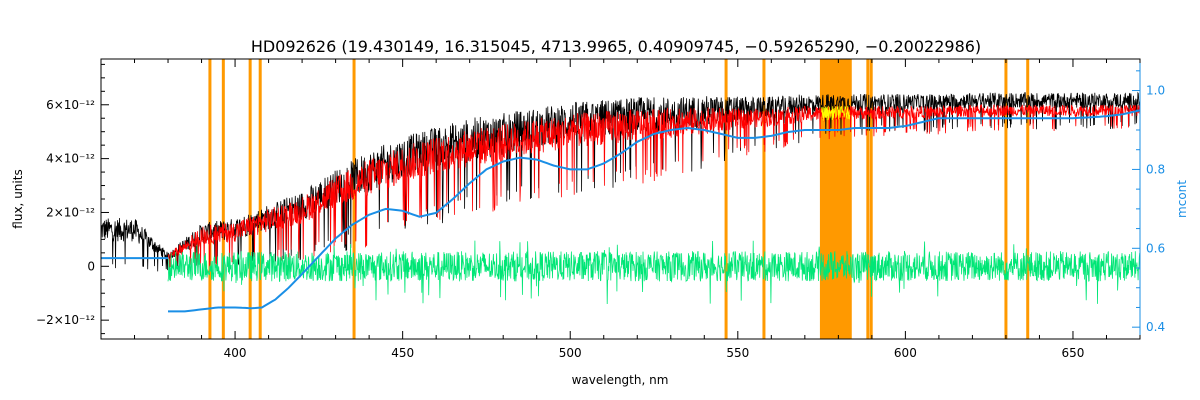 This screenshot has width=1200, height=400. What do you see at coordinates (70, 159) in the screenshot?
I see `y-tick-label: 4×10⁻¹²` at bounding box center [70, 159].